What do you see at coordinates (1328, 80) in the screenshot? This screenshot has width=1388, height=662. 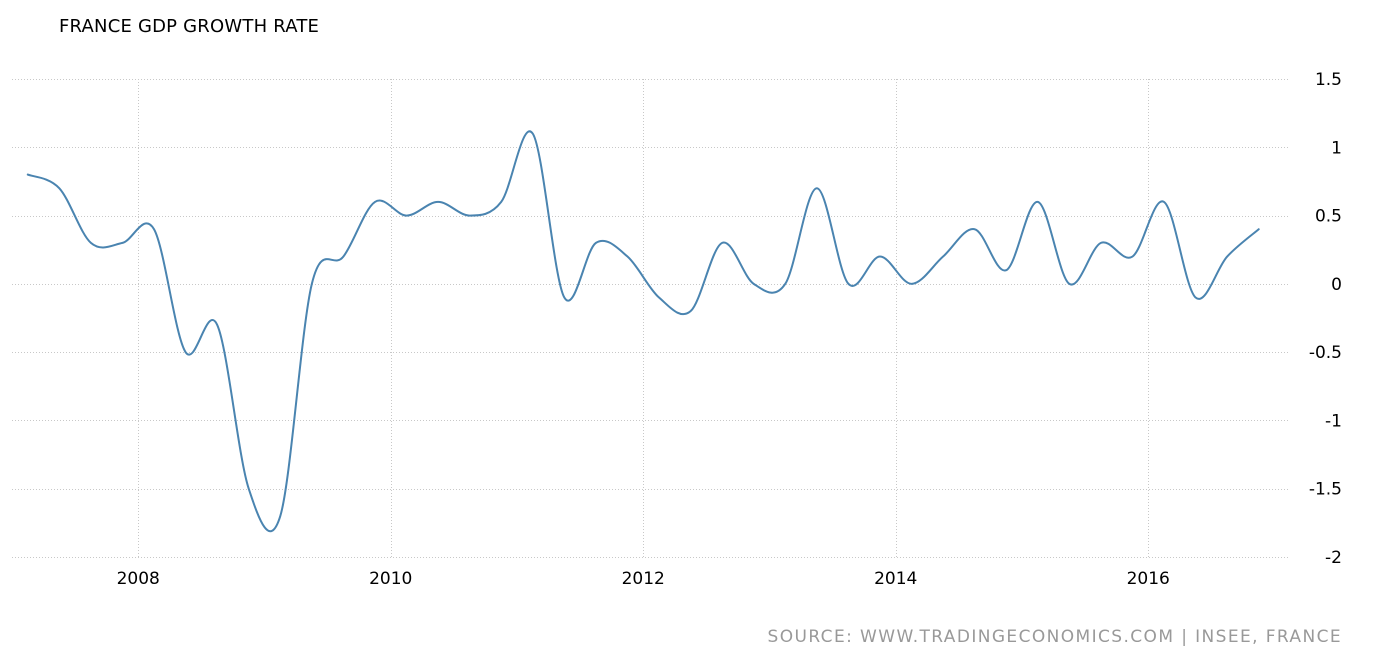 I see `y-tick-label: 1.5` at bounding box center [1328, 80].